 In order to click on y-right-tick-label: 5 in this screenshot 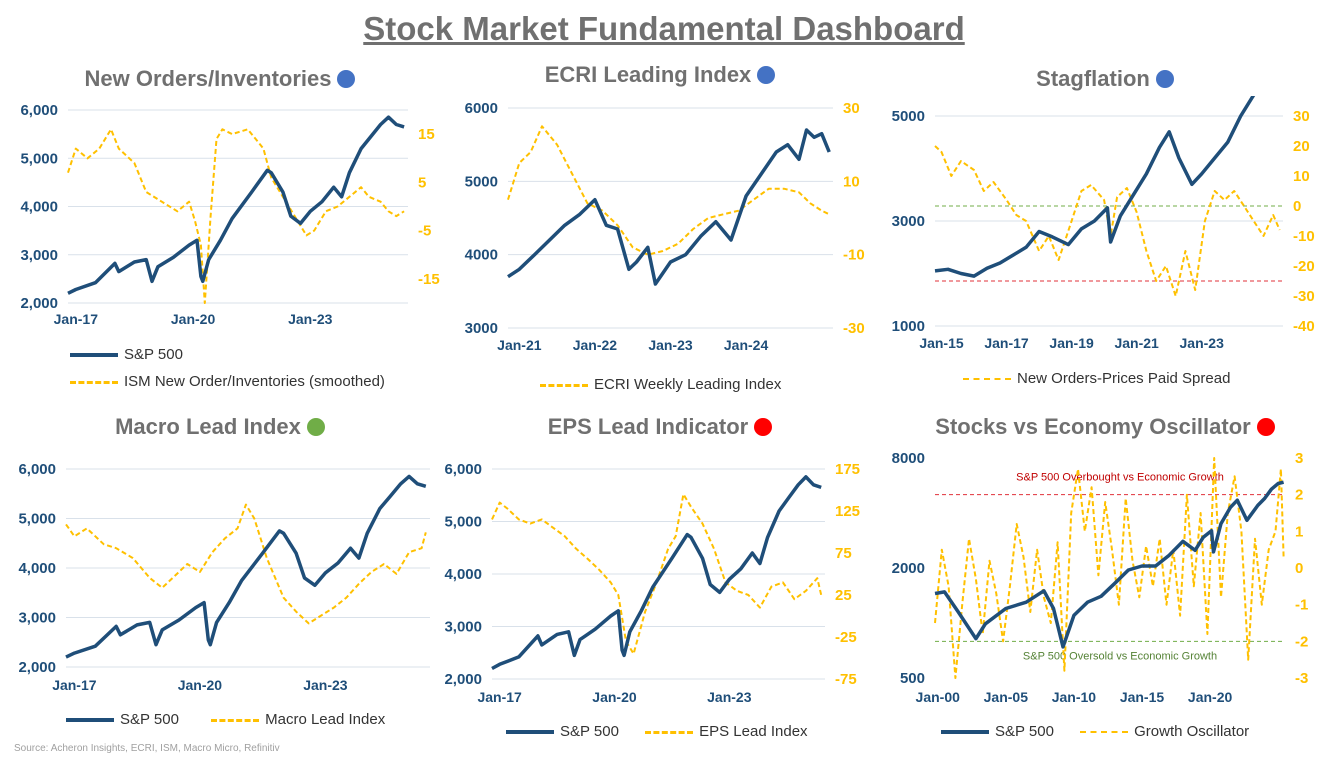, I will do `click(422, 182)`.